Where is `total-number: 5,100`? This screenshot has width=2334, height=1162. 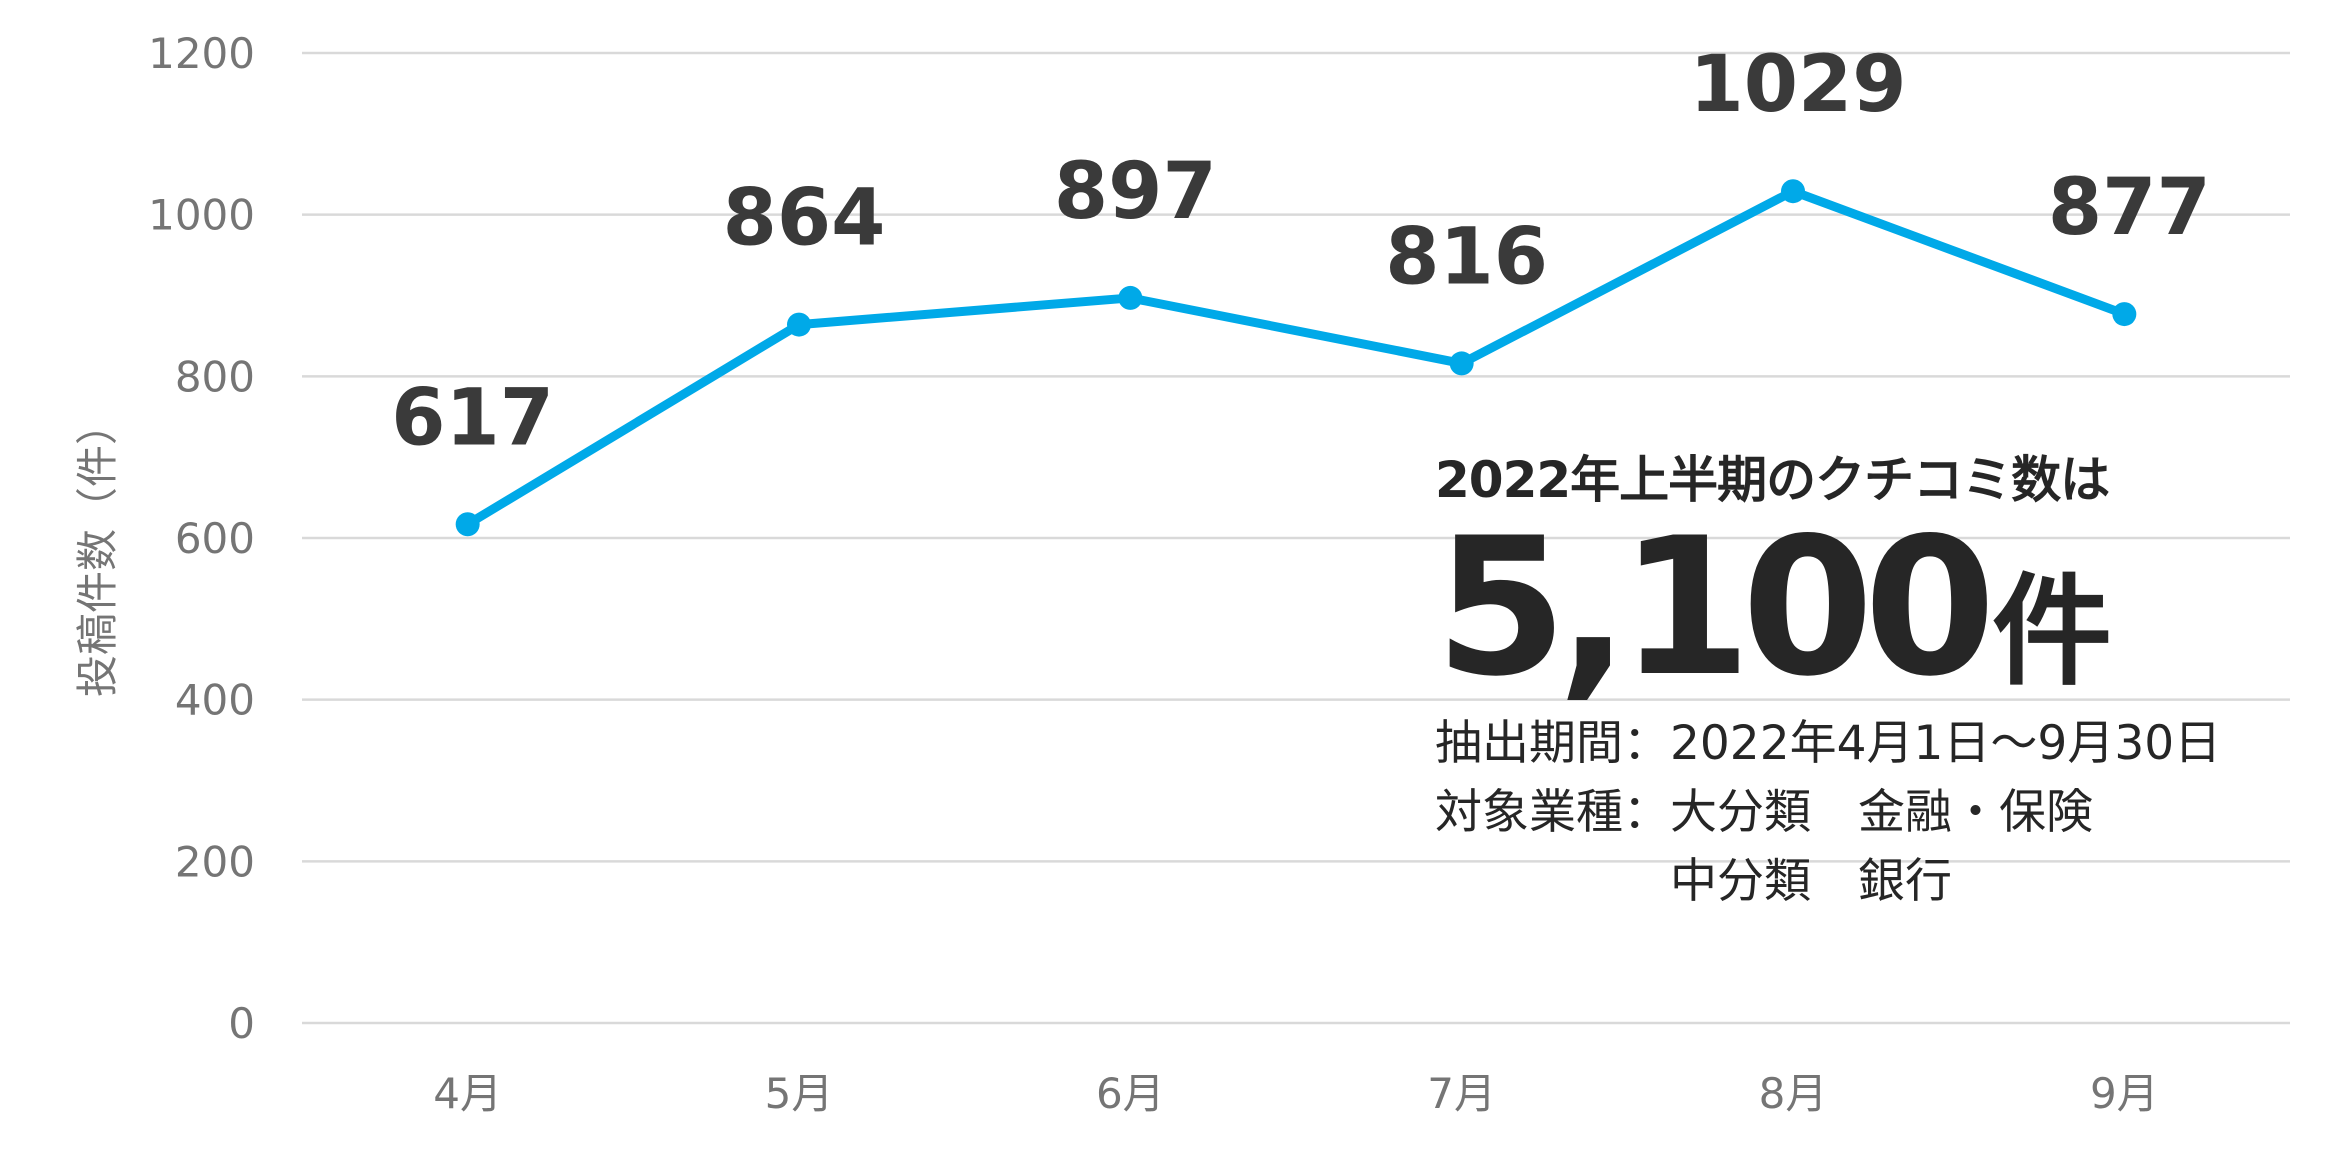
total-number: 5,100 is located at coordinates (1715, 607).